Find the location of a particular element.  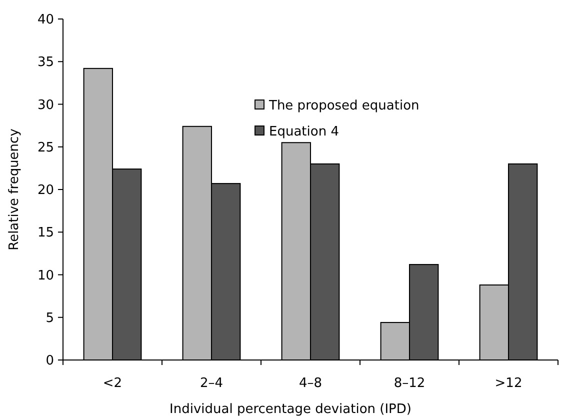

x-tick-label: >12 is located at coordinates (508, 383).